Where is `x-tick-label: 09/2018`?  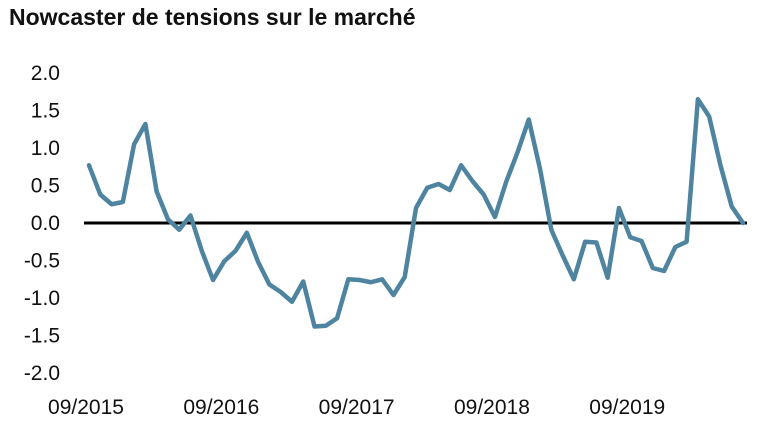 x-tick-label: 09/2018 is located at coordinates (492, 407).